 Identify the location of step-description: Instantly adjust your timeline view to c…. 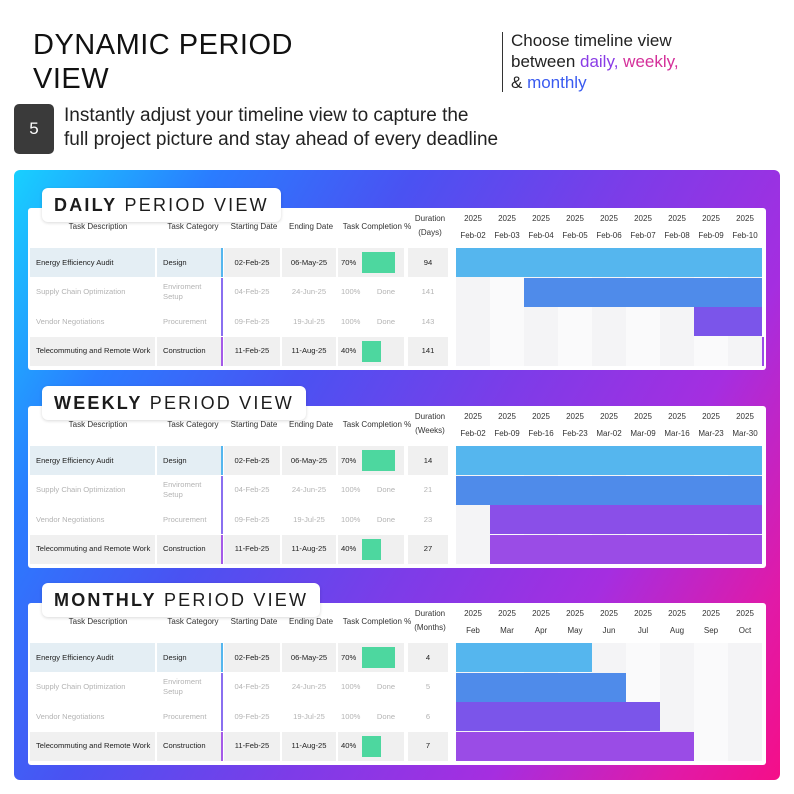
(414, 128).